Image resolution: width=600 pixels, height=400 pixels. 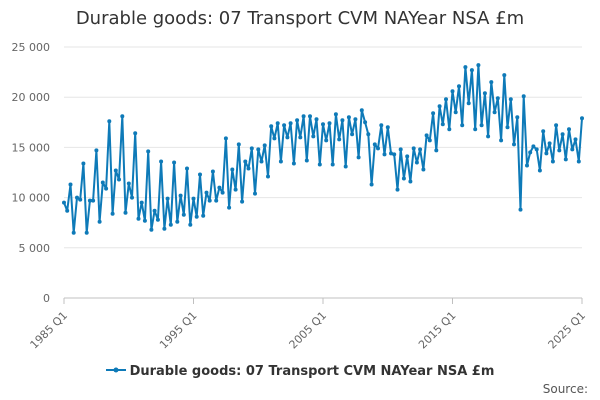 I want to click on y-tick-label: 0, so click(x=46, y=298).